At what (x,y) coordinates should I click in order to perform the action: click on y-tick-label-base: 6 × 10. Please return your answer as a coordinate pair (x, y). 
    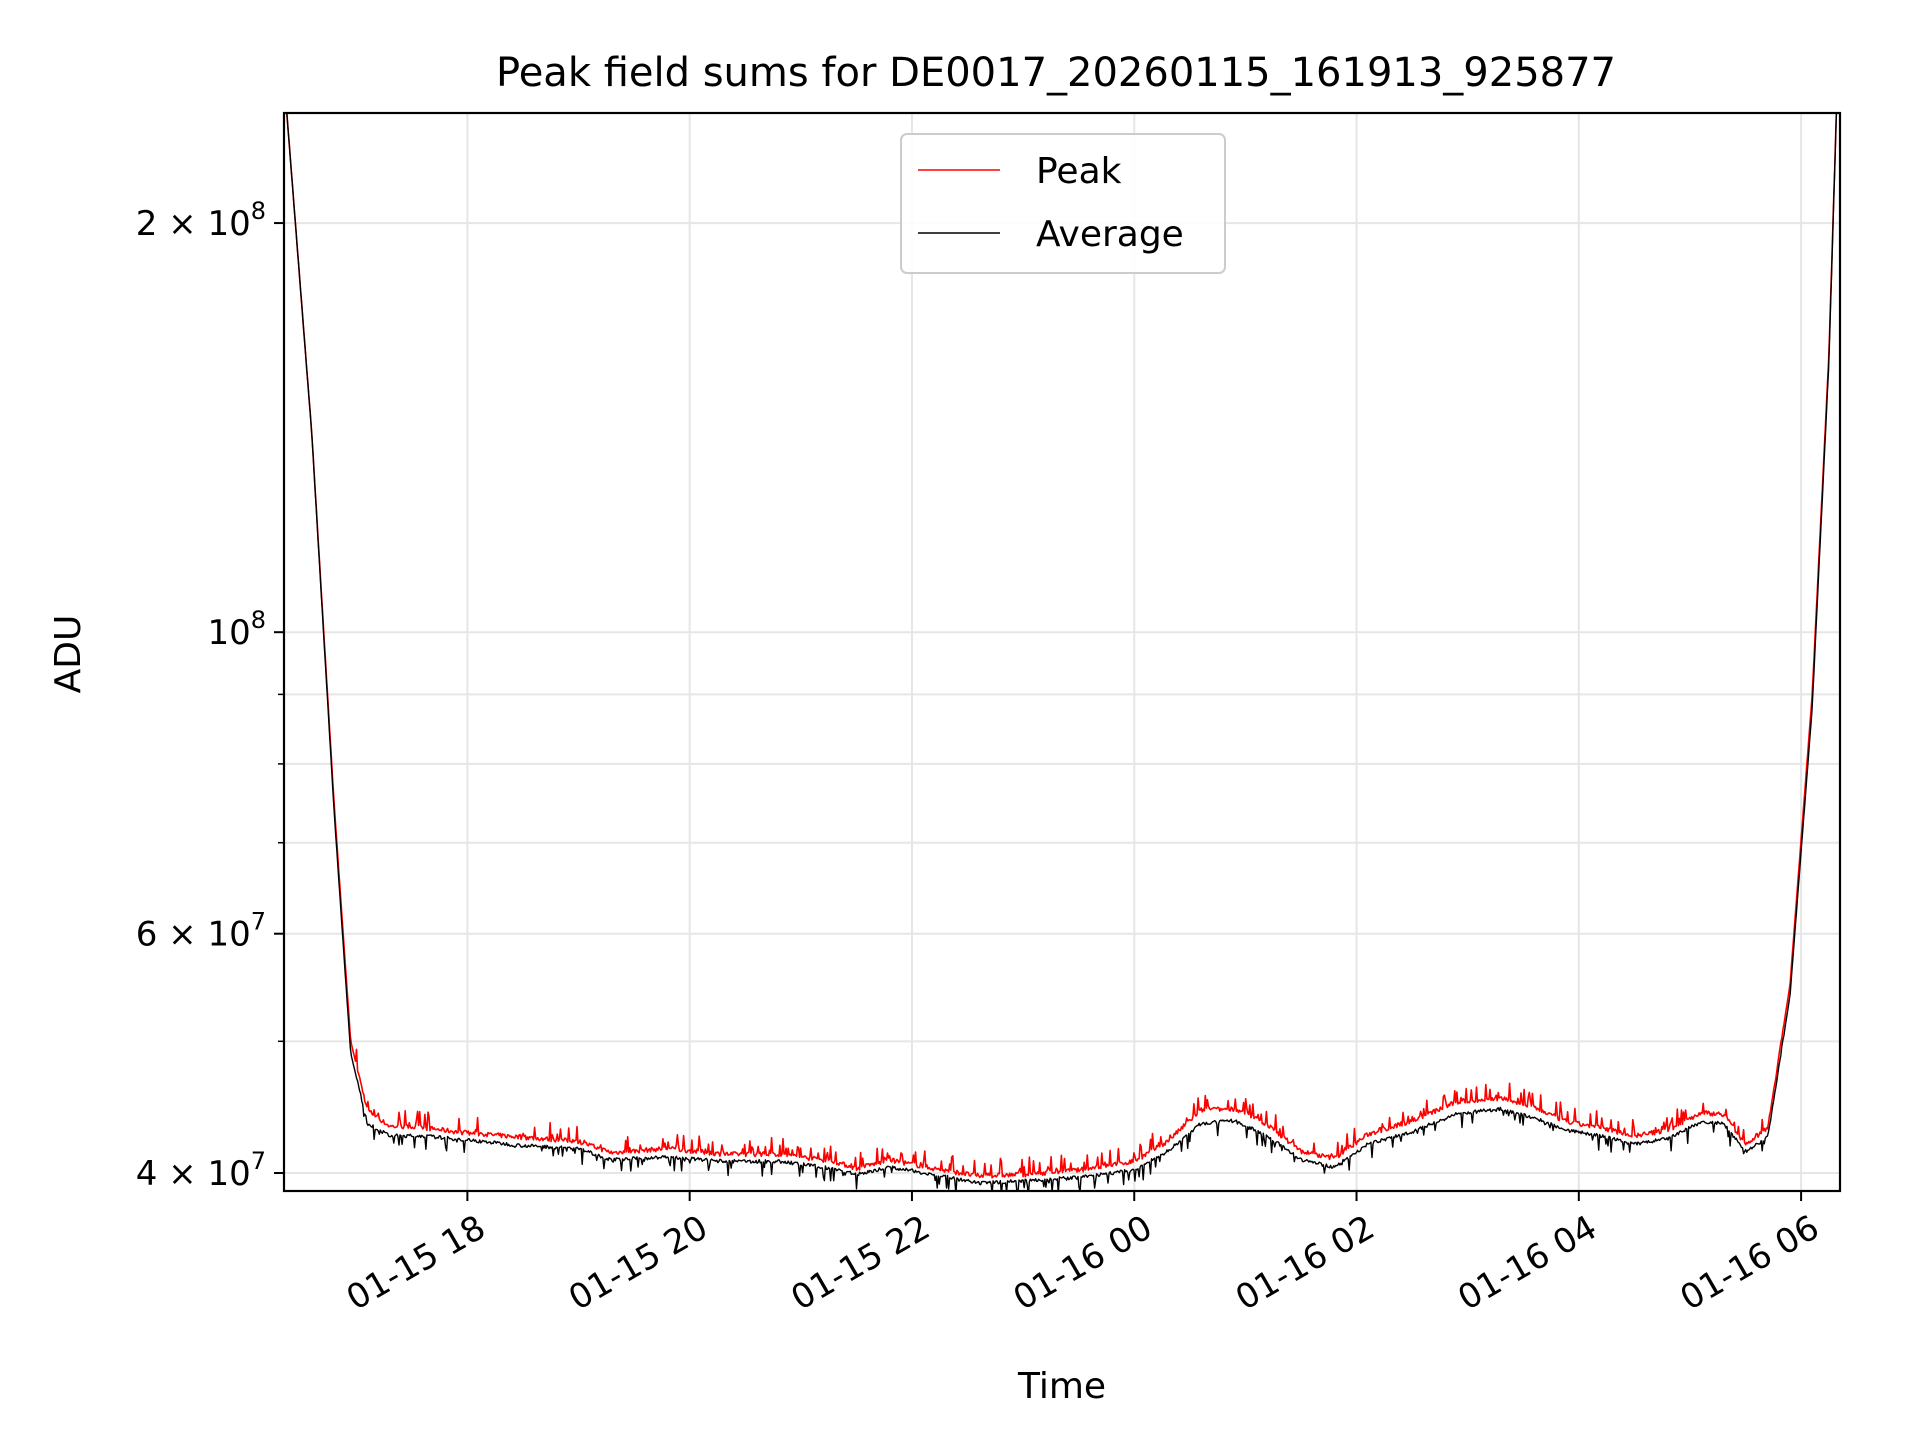
    Looking at the image, I should click on (193, 935).